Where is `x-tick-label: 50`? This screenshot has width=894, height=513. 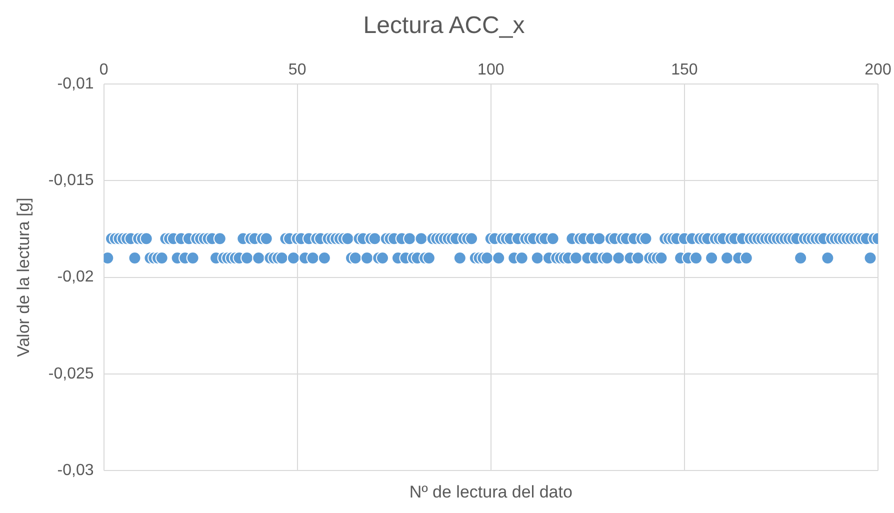 x-tick-label: 50 is located at coordinates (297, 69).